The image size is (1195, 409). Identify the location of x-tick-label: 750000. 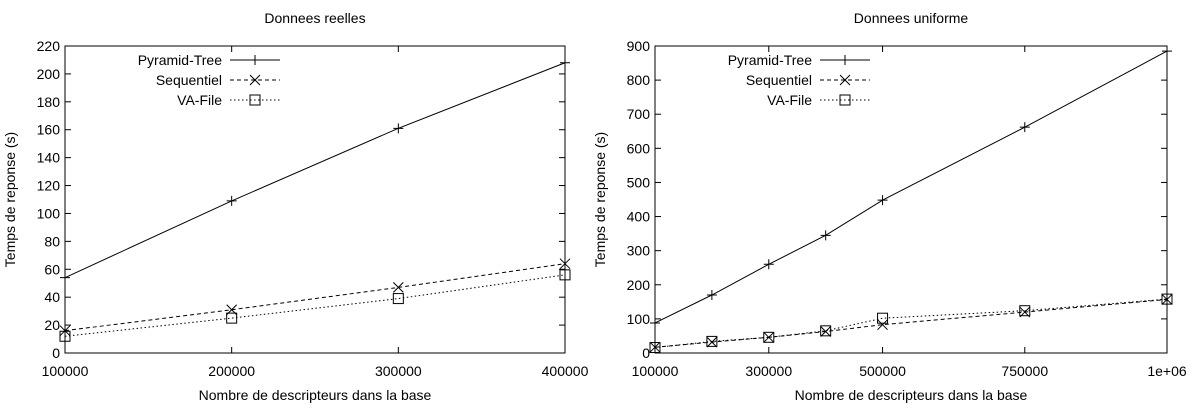
(1024, 371).